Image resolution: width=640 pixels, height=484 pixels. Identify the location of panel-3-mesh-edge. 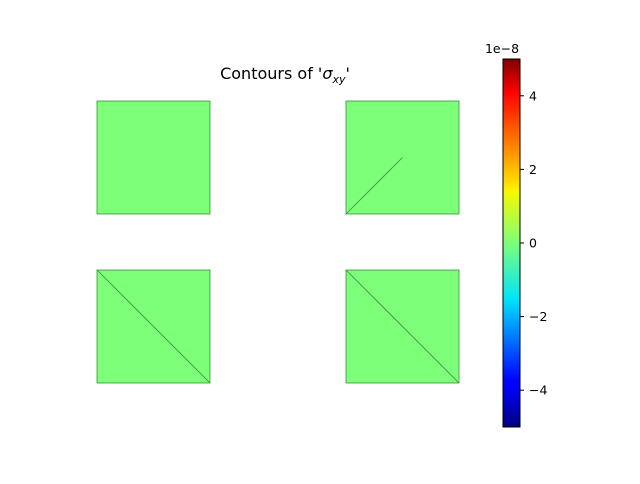
(153, 326).